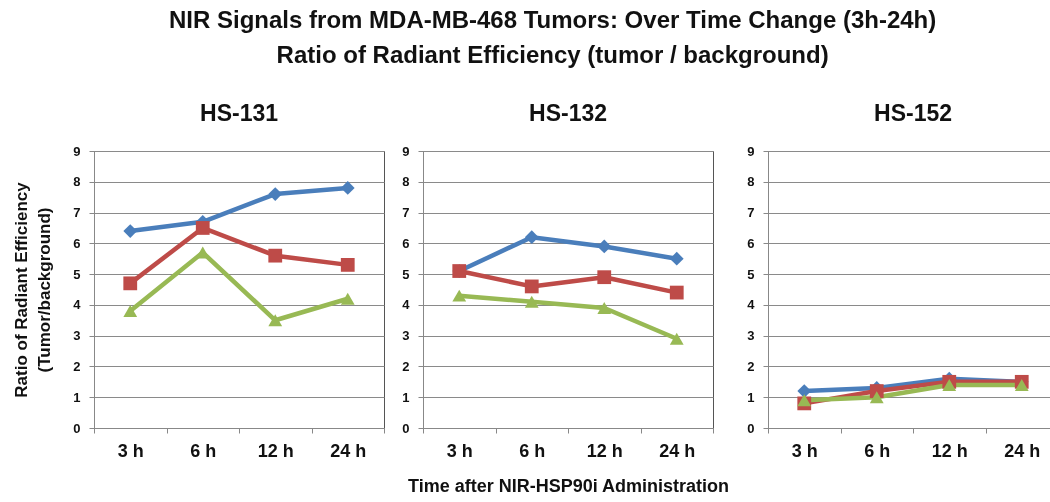 This screenshot has width=1050, height=502. I want to click on chart-title: HS-131, so click(239, 113).